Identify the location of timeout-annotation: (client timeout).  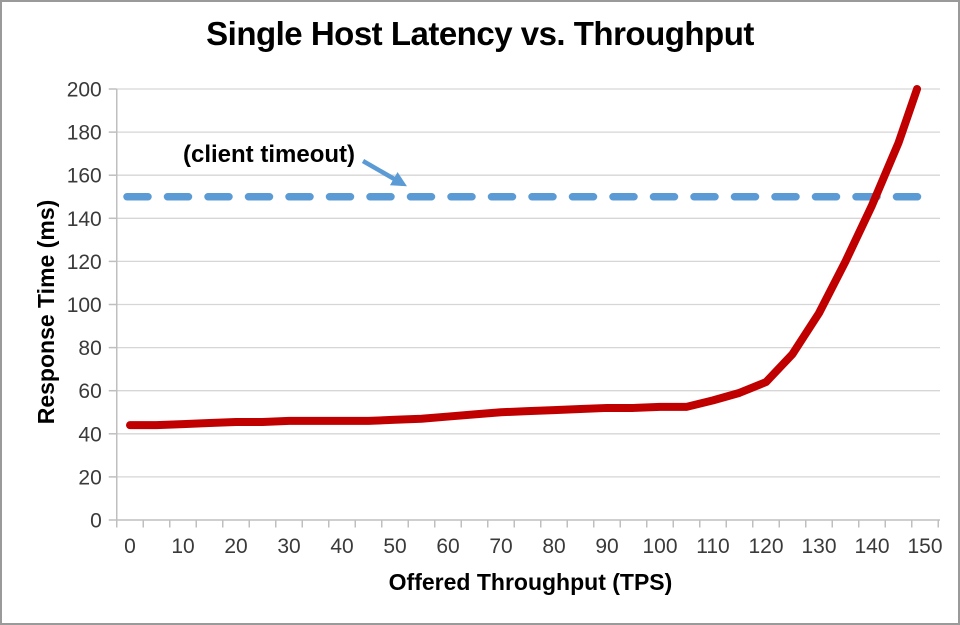
(269, 154).